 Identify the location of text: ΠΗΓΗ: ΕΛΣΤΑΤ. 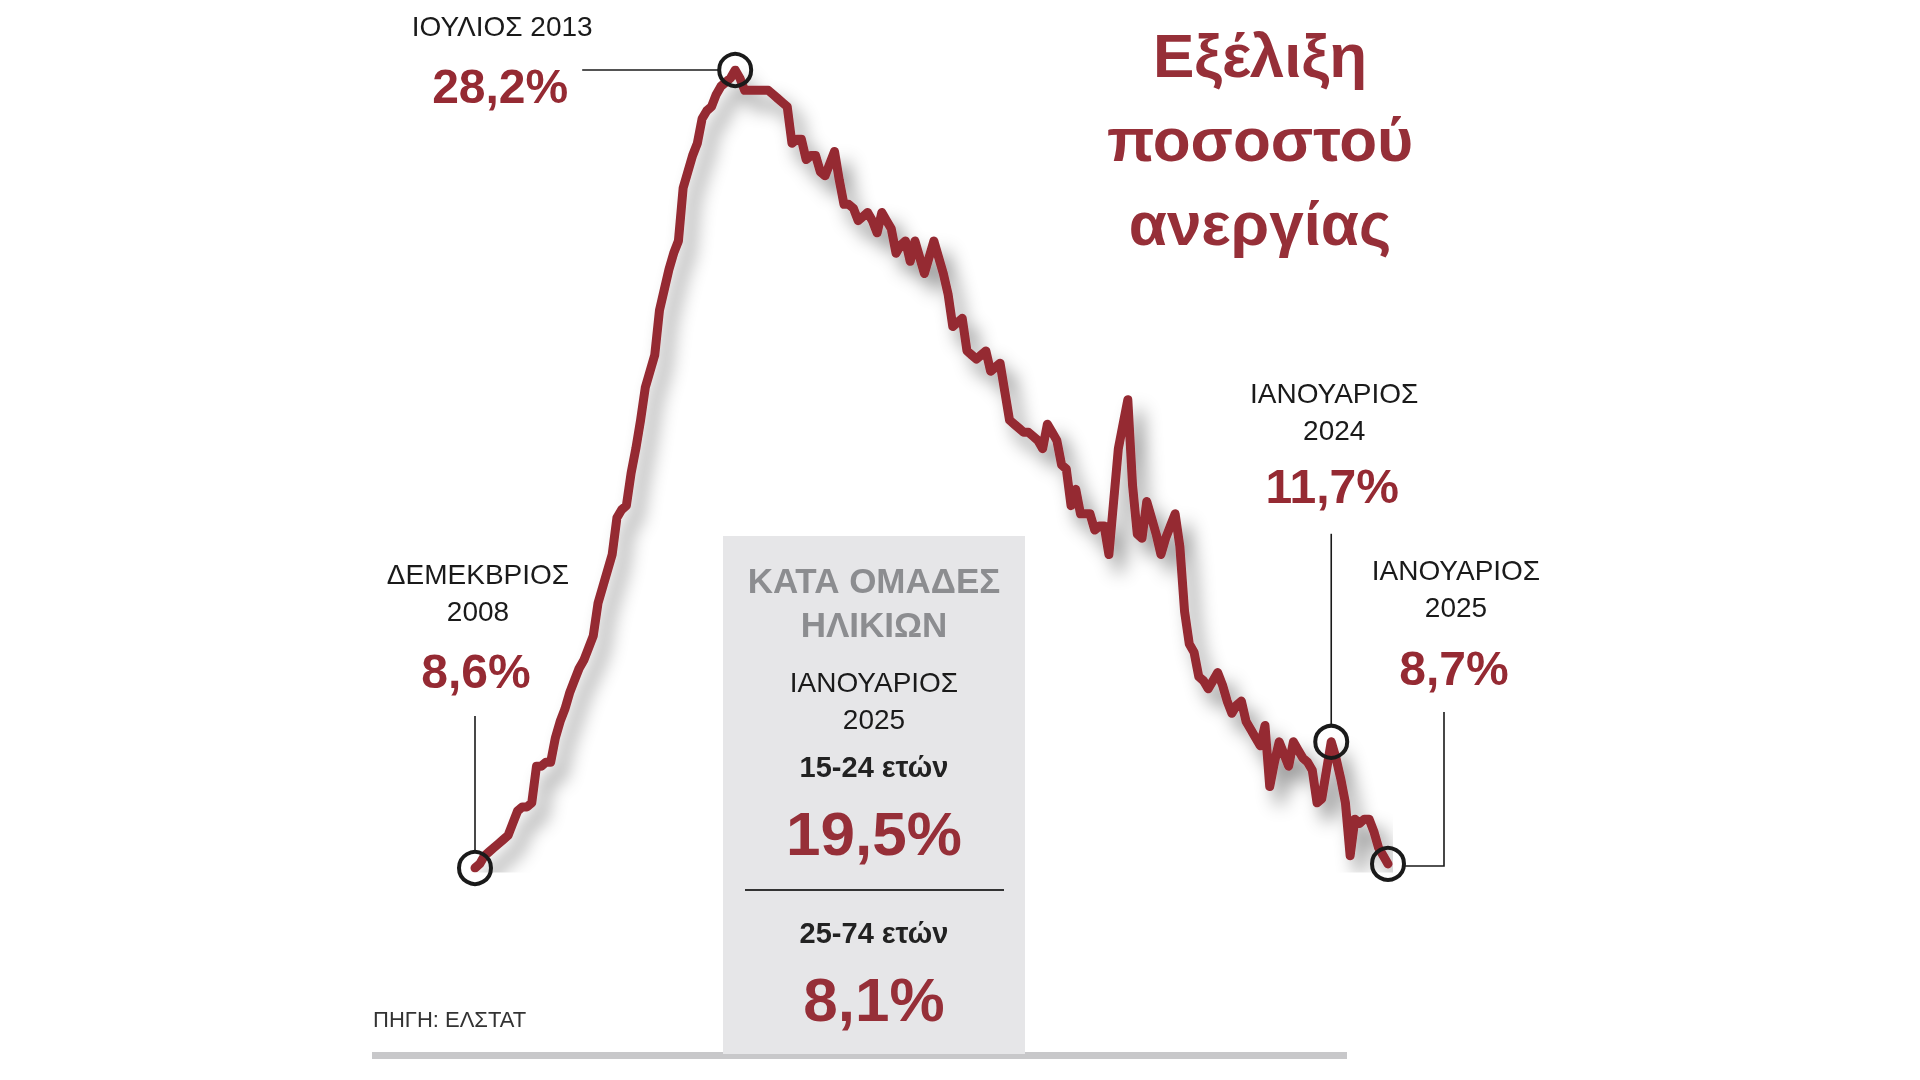
(450, 1020).